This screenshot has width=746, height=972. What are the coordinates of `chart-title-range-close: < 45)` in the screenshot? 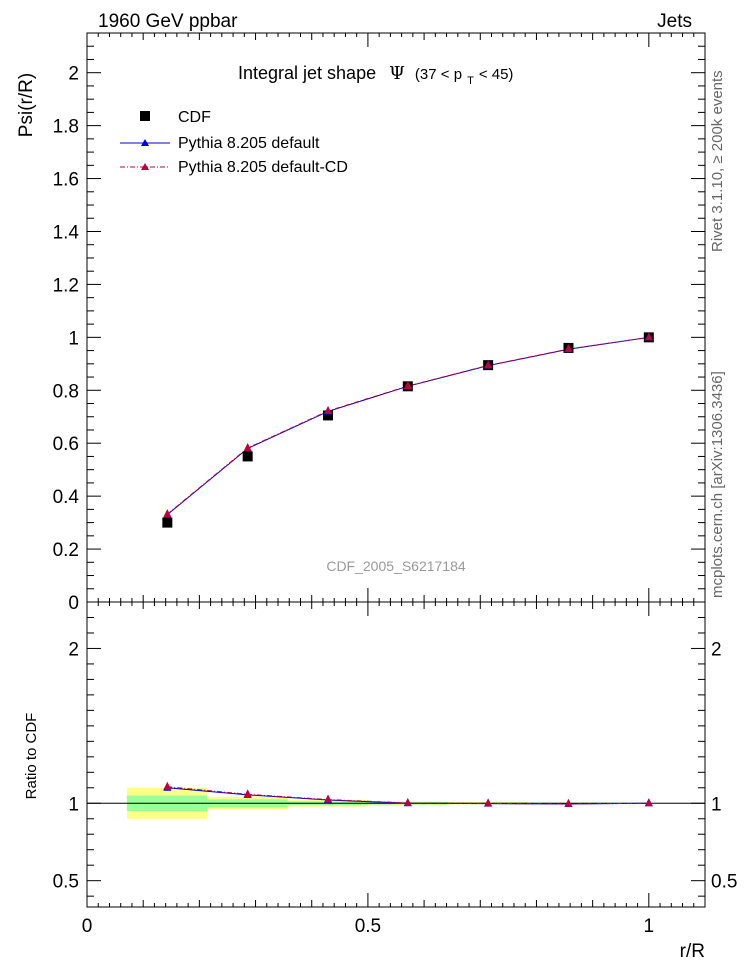 It's located at (496, 74).